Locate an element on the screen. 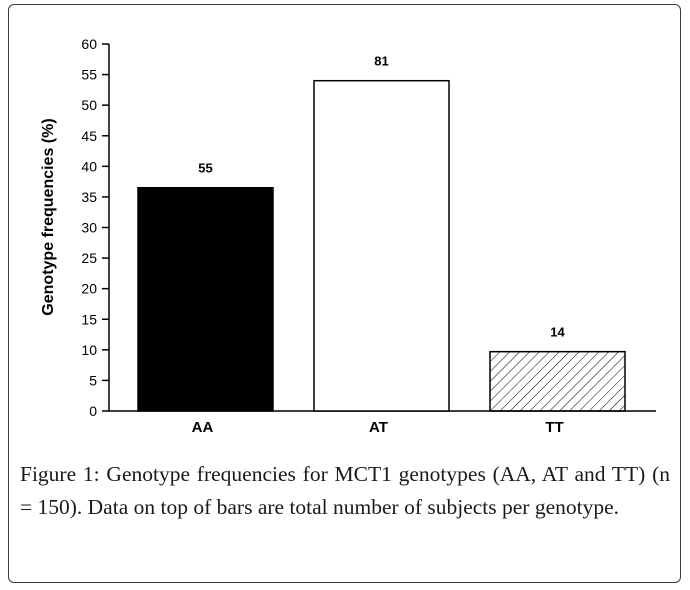 The width and height of the screenshot is (690, 590). y-tick-label: 30 is located at coordinates (89, 228).